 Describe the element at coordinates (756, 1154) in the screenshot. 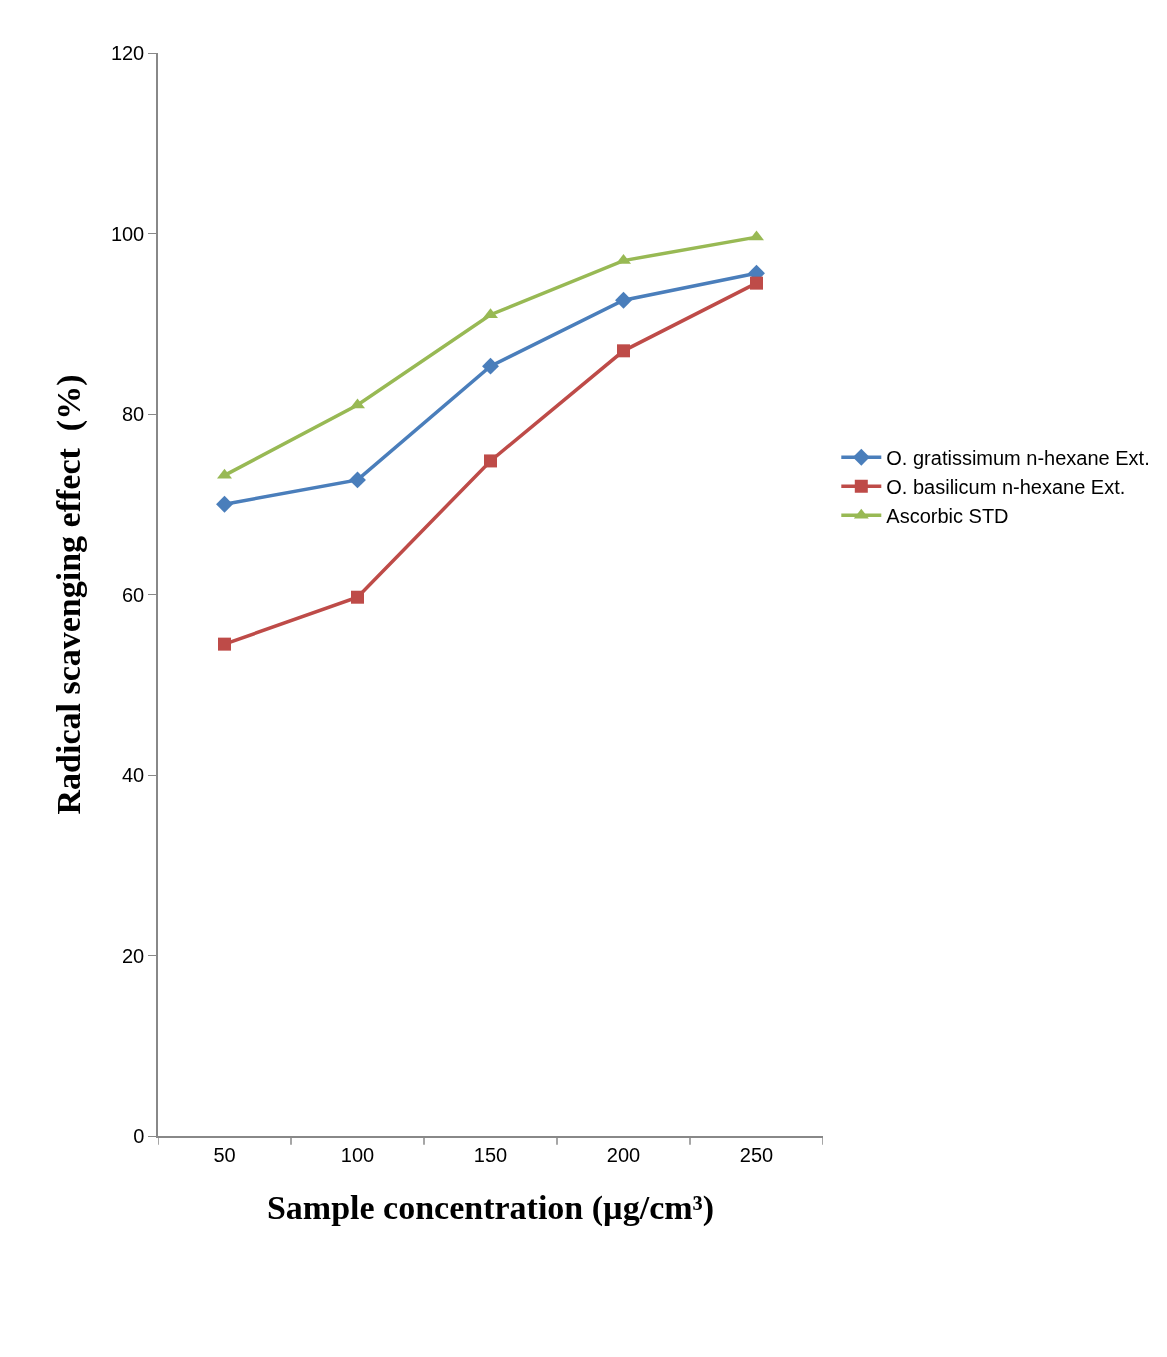

I see `x-tick-label: 250` at that location.